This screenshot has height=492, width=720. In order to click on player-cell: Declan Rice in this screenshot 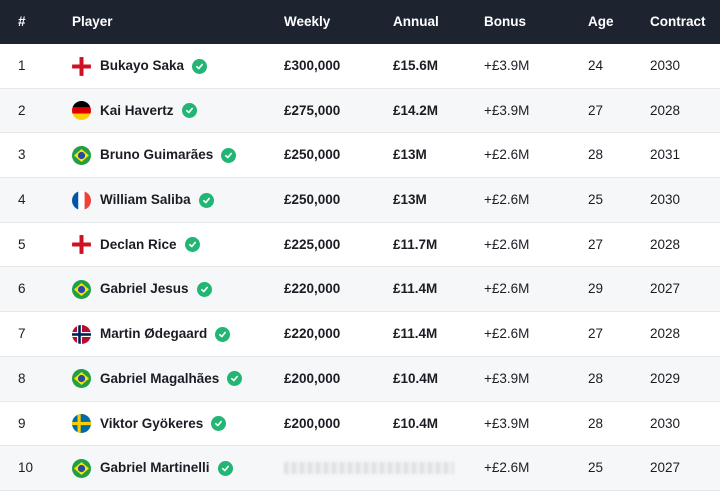, I will do `click(136, 245)`.